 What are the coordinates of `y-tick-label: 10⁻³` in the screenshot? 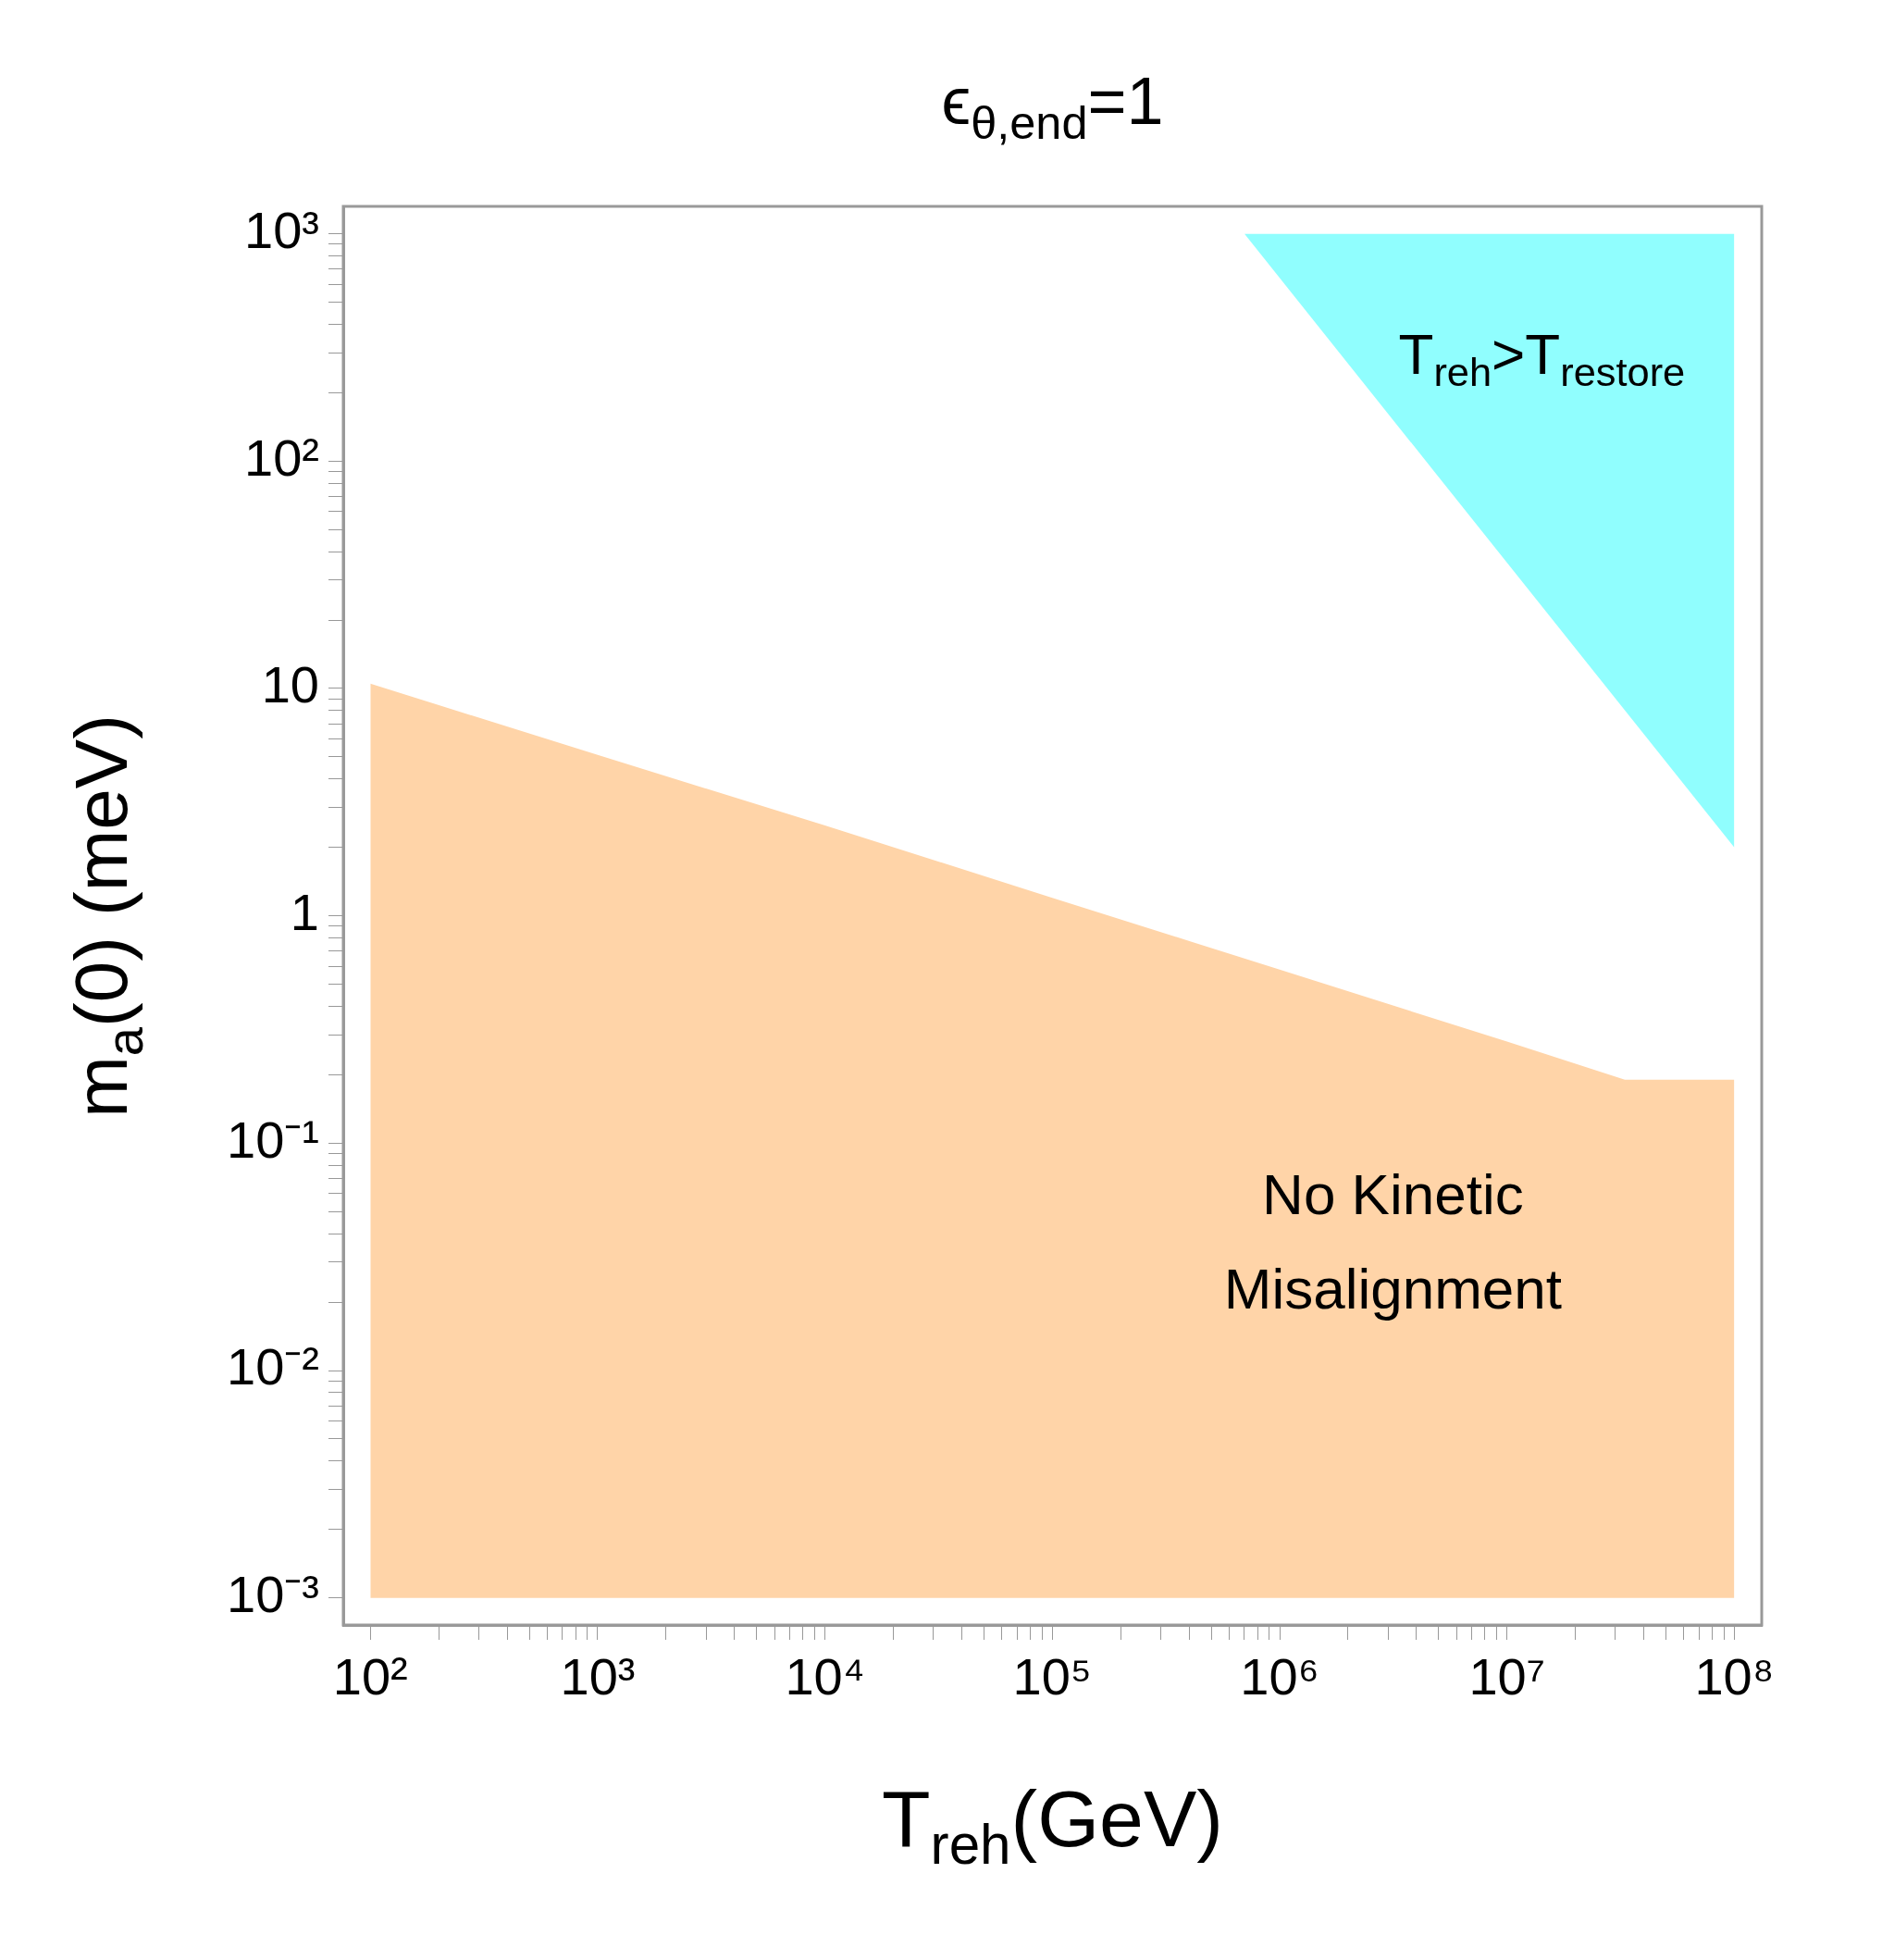 It's located at (273, 1594).